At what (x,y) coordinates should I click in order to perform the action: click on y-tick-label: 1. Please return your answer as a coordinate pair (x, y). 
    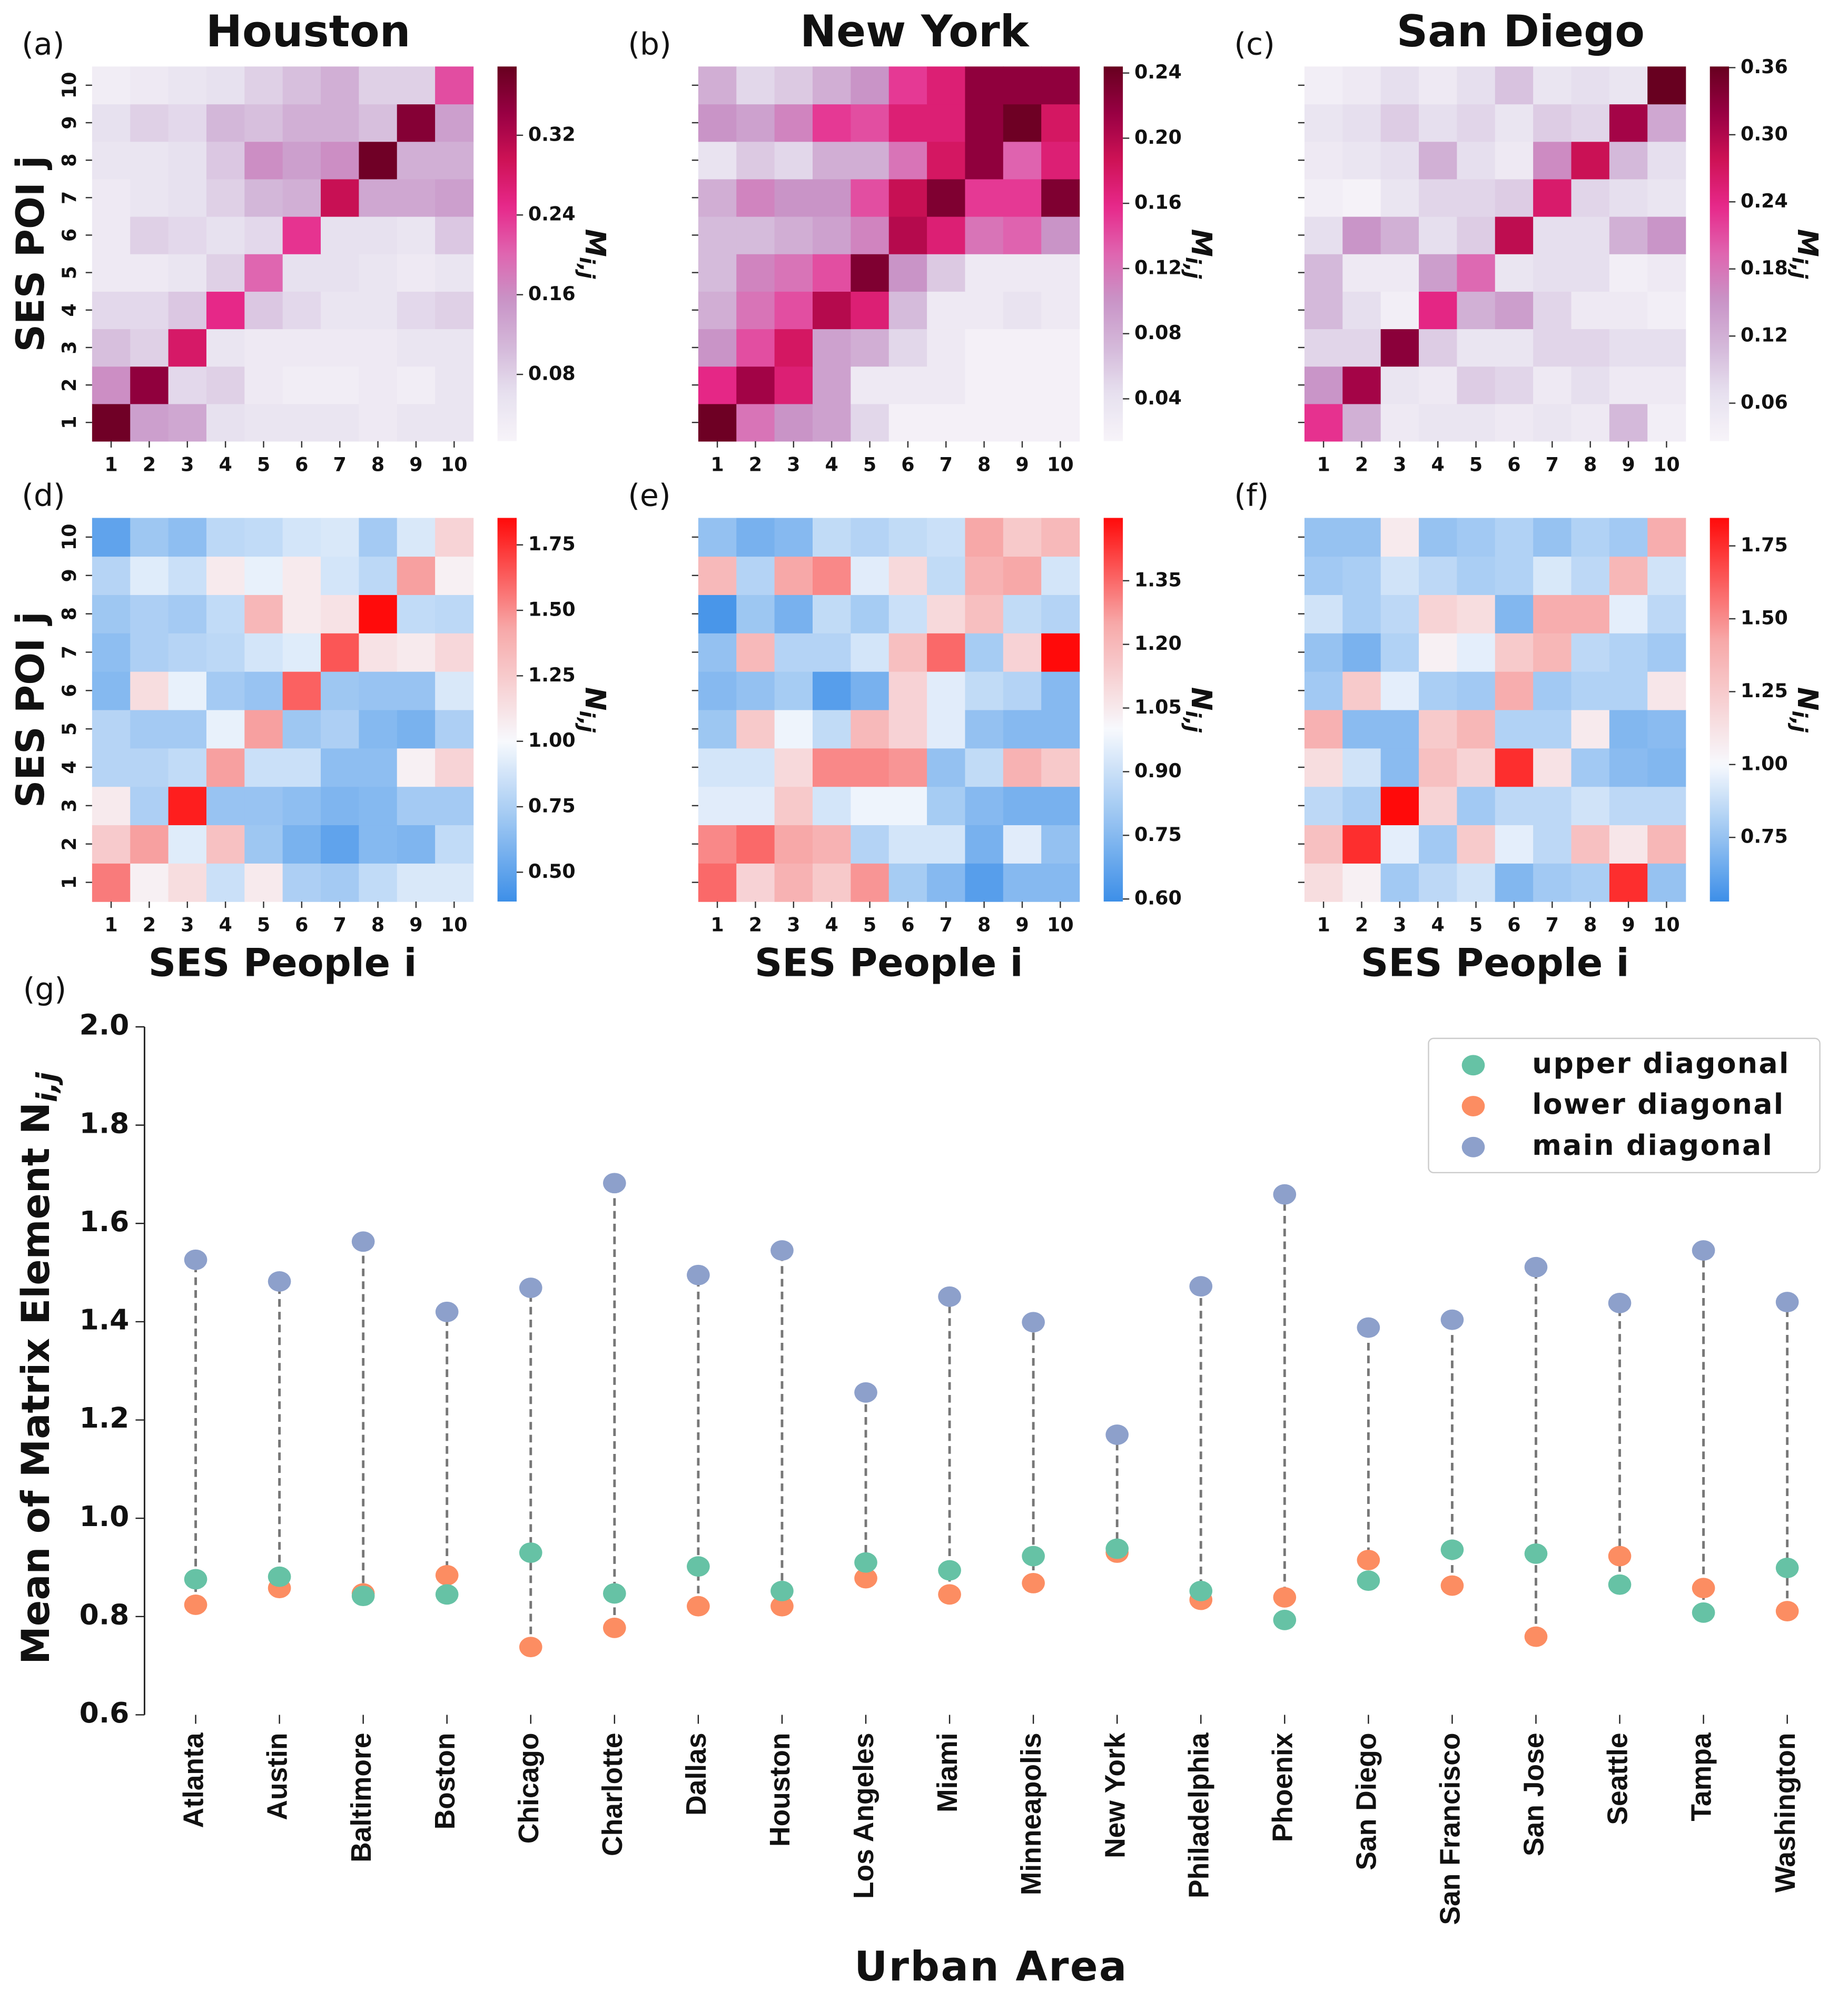
    Looking at the image, I should click on (69, 882).